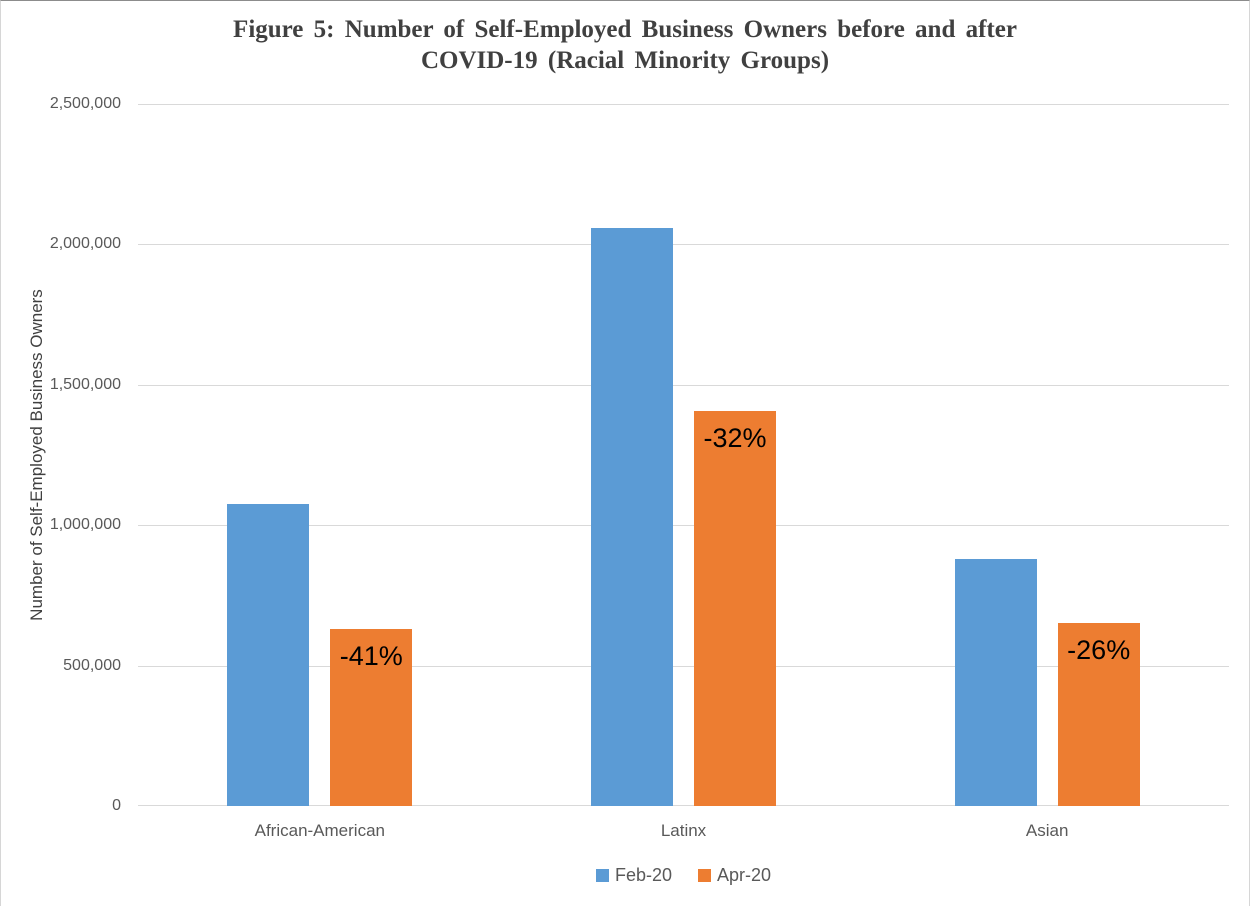 This screenshot has width=1250, height=906. What do you see at coordinates (632, 517) in the screenshot?
I see `bar-feb-20-latinx` at bounding box center [632, 517].